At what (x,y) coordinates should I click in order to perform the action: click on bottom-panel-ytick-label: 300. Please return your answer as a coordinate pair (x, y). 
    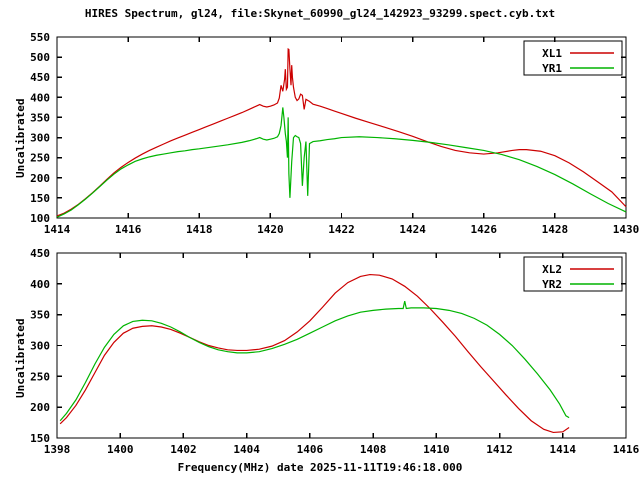
    Looking at the image, I should click on (40, 346).